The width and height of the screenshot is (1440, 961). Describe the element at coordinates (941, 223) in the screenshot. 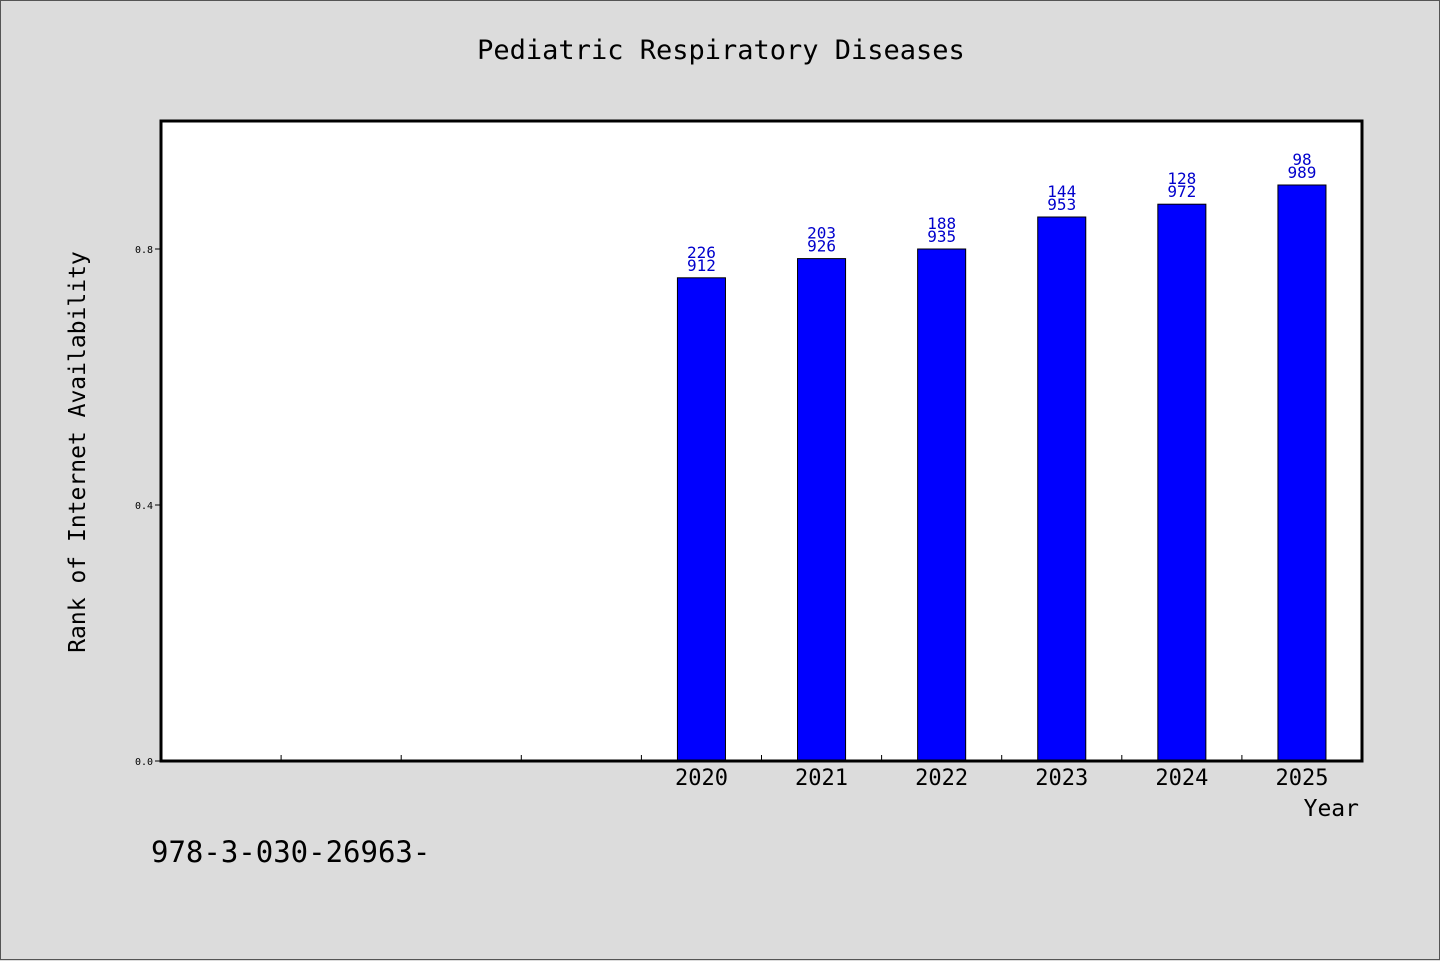

I see `bar-label-top: 188` at that location.